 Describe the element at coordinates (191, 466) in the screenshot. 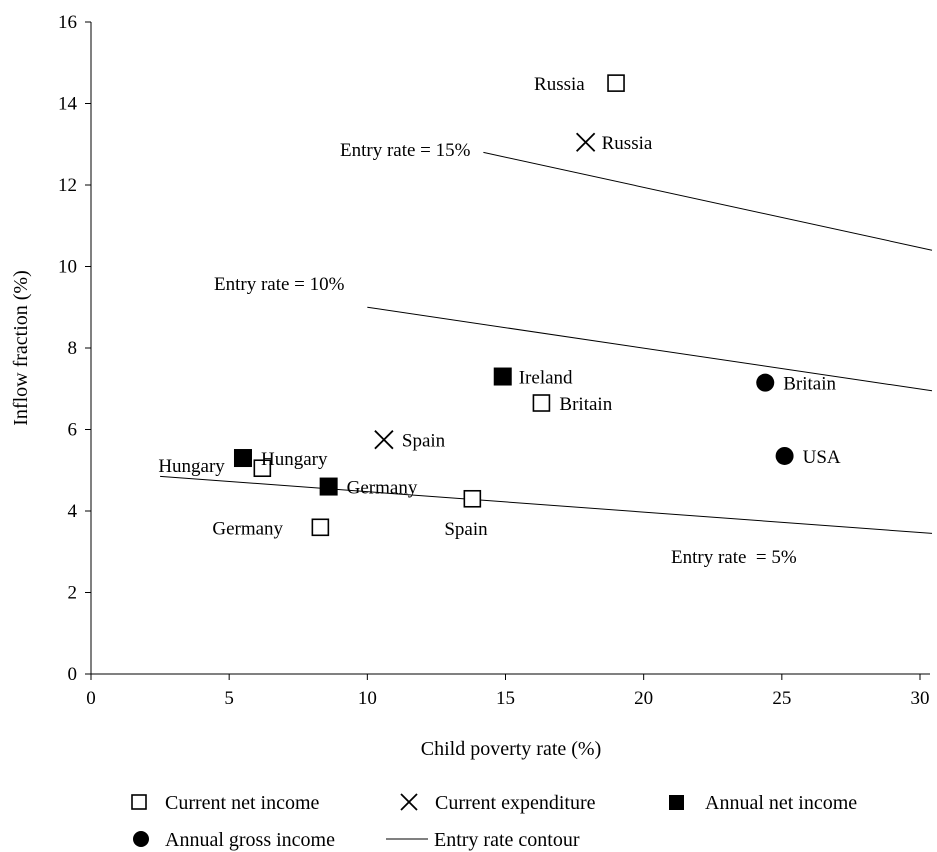

I see `point-label-current-net-income-hungary: Hungary` at that location.